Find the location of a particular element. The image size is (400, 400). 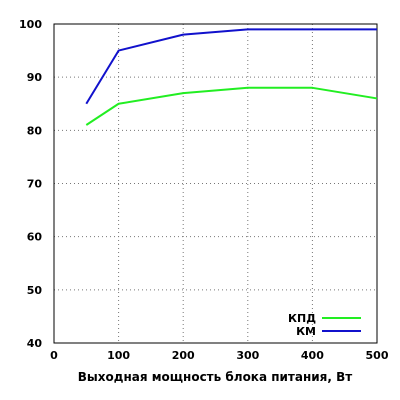

y-tick-labels: 40 50 60 70 80 90 100 is located at coordinates (30, 184).